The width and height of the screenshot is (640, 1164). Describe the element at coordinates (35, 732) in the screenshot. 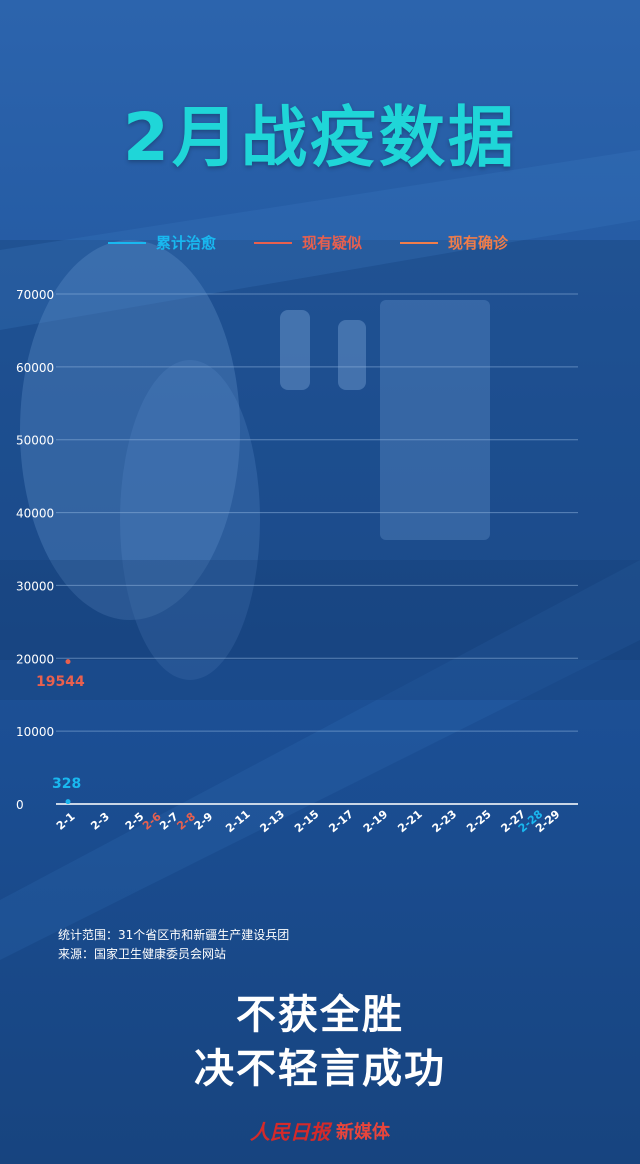

I see `y-tick-label: 10000` at that location.